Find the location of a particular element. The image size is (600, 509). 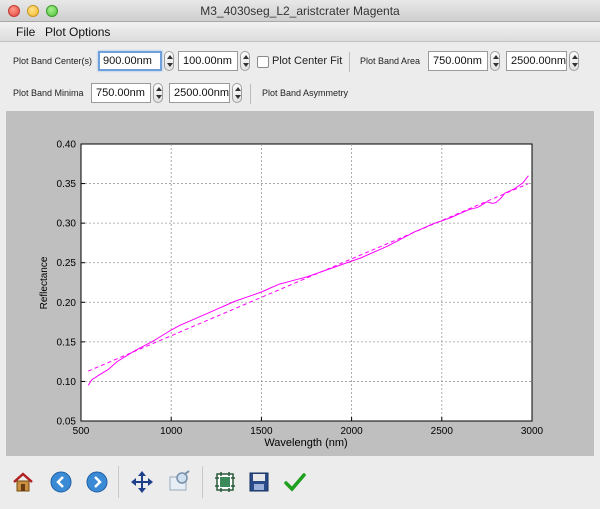

band-center-1-spinbox: 900.00nm is located at coordinates (137, 61).